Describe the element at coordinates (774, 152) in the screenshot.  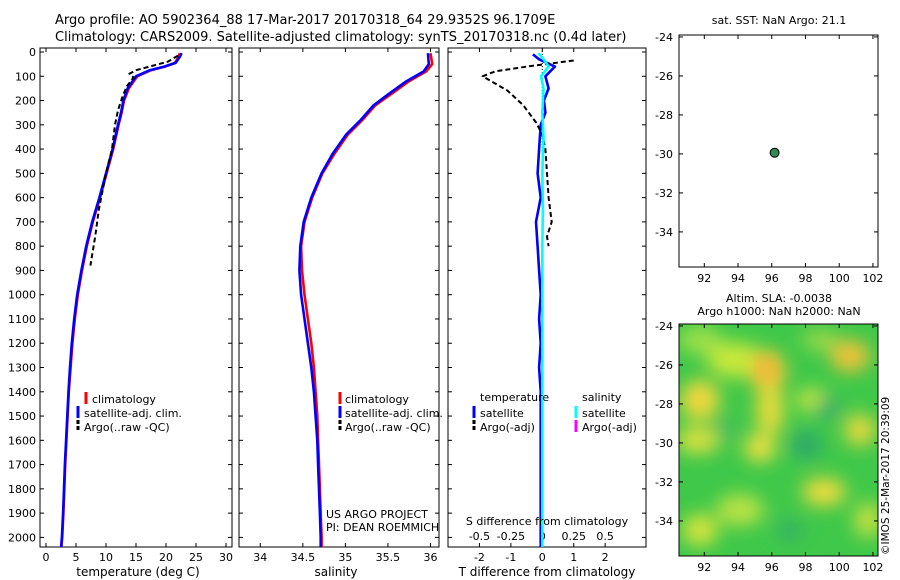
I see `float-position-marker` at that location.